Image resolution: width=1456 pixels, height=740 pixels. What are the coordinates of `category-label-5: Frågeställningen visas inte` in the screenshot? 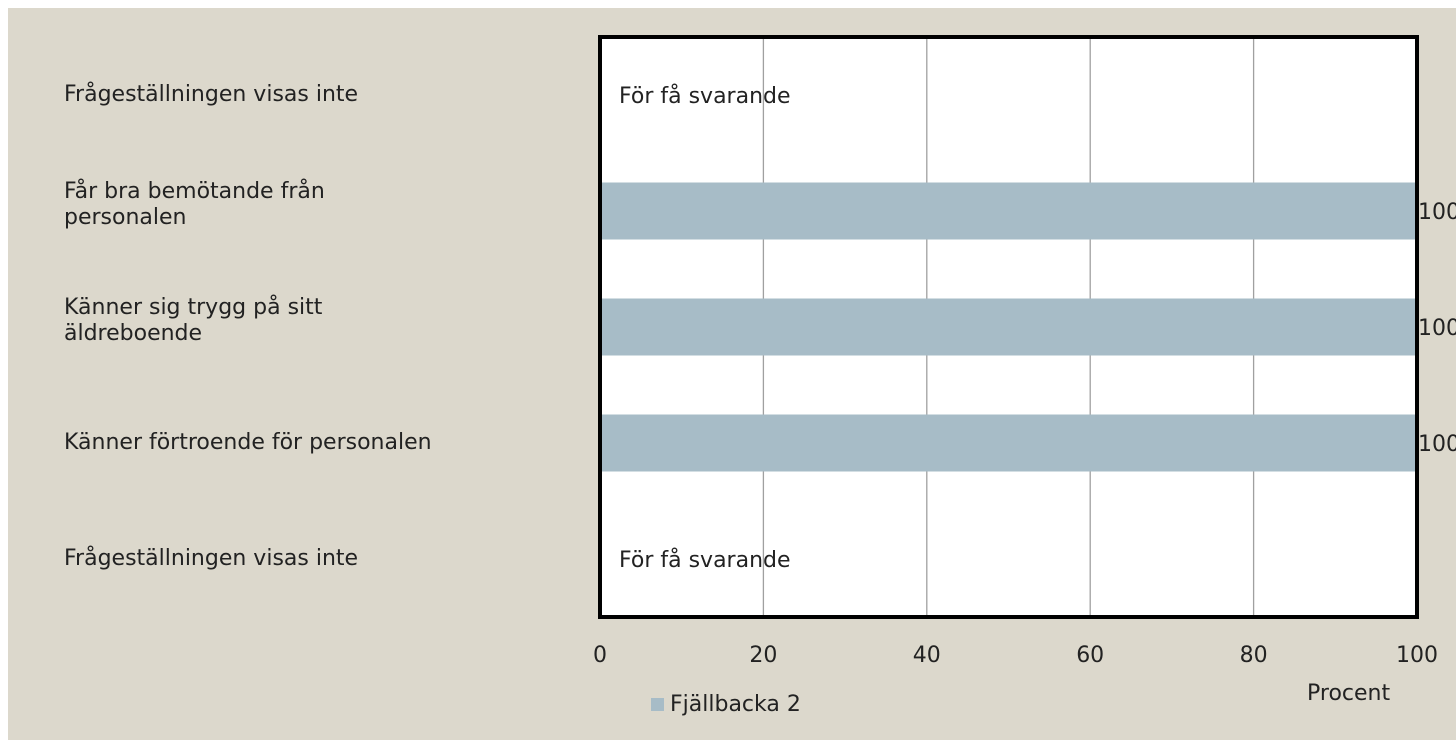 It's located at (211, 558).